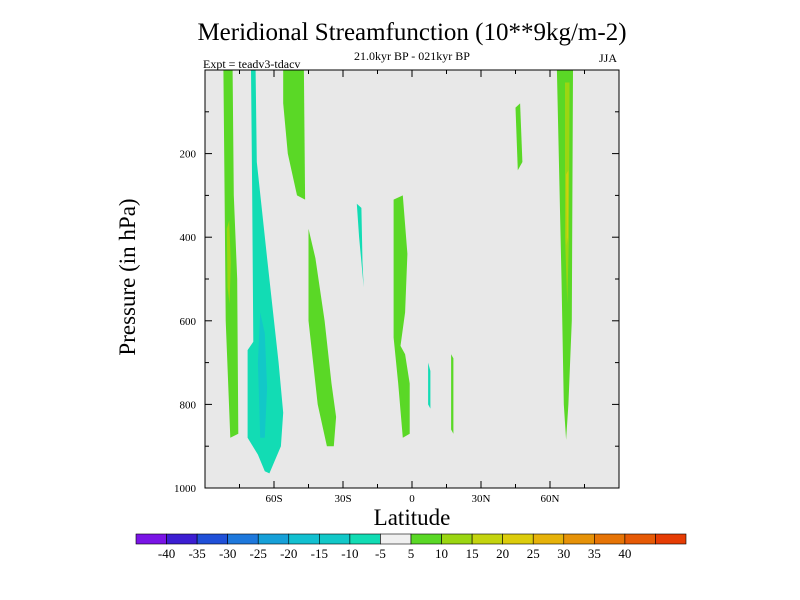 This screenshot has height=600, width=800. What do you see at coordinates (608, 58) in the screenshot?
I see `season-label: JJA` at bounding box center [608, 58].